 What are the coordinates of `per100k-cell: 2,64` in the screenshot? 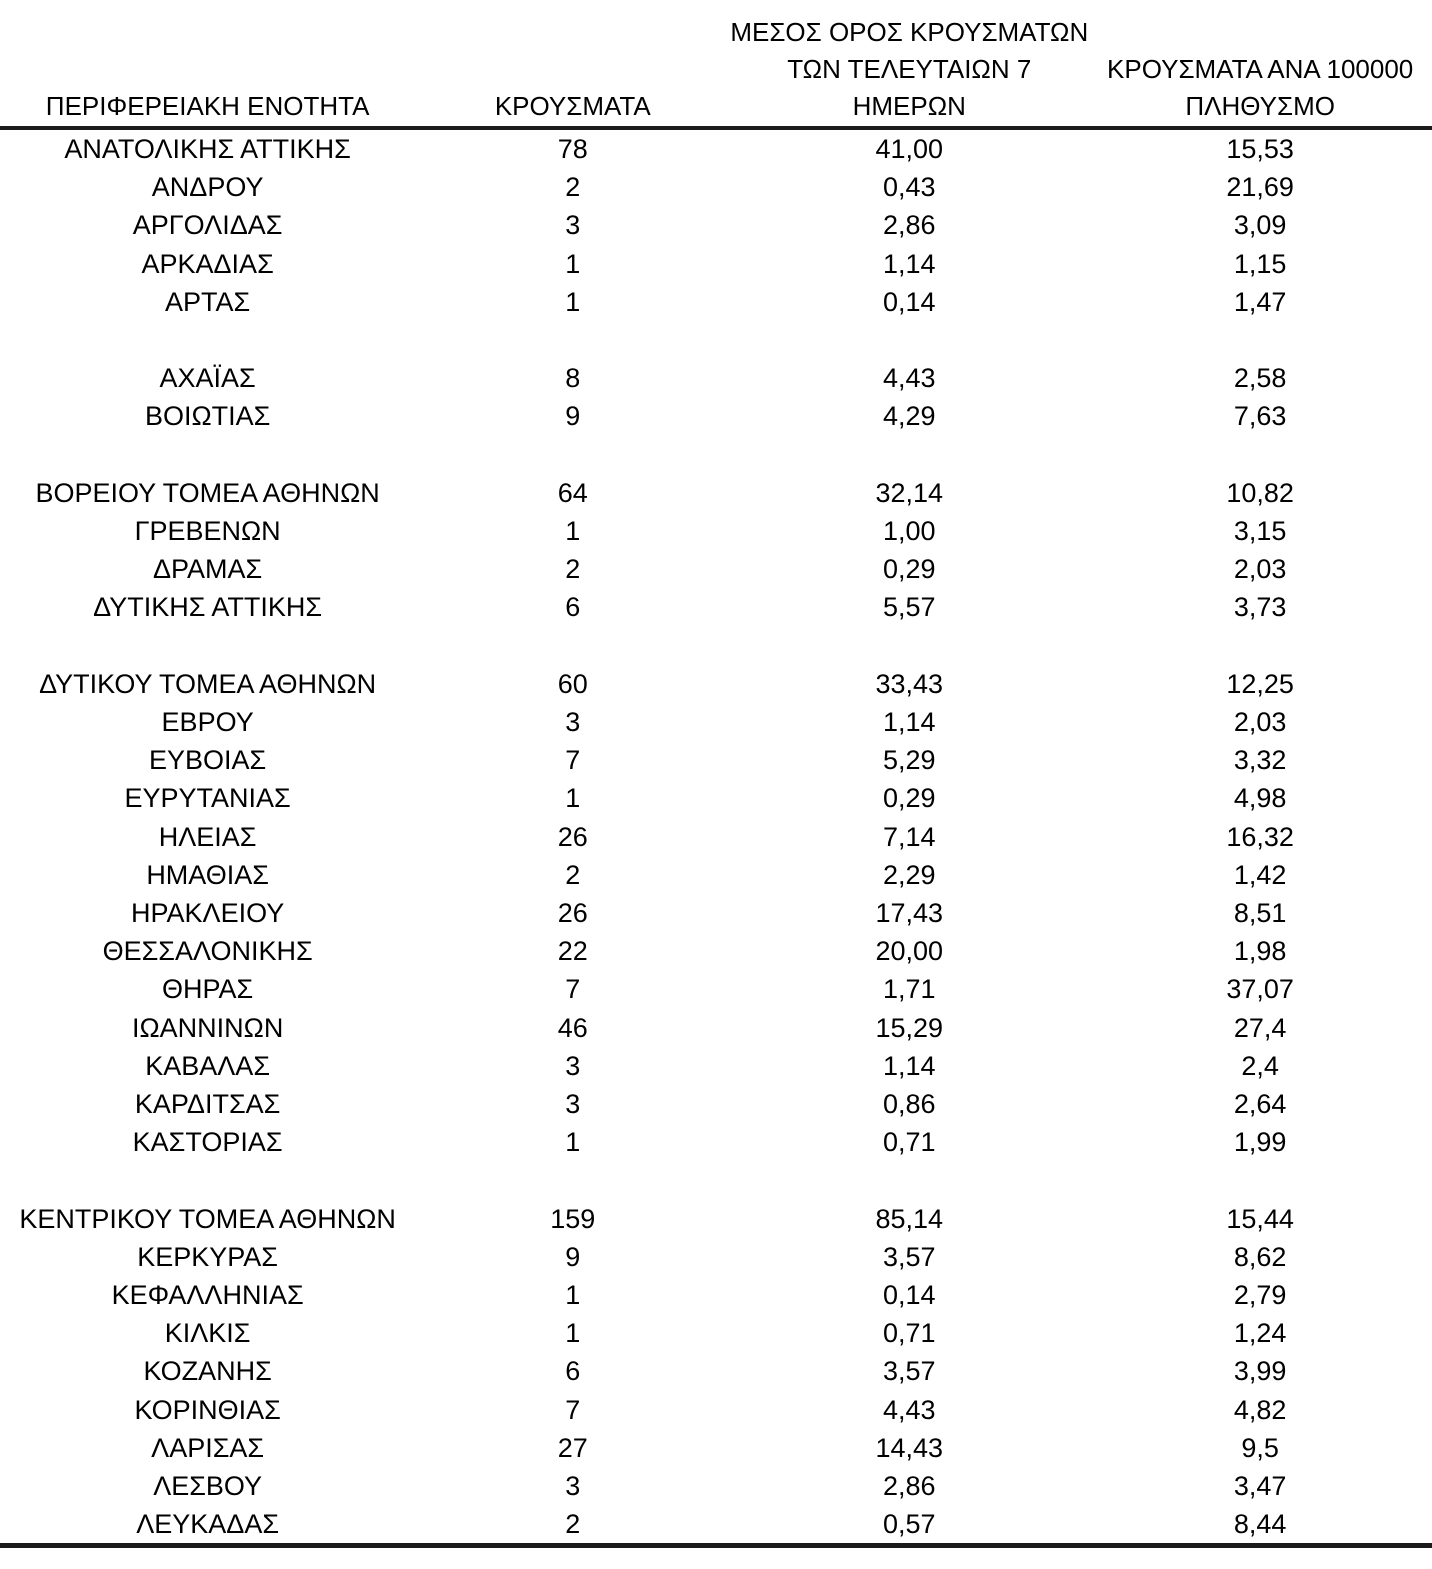 It's located at (1260, 1104).